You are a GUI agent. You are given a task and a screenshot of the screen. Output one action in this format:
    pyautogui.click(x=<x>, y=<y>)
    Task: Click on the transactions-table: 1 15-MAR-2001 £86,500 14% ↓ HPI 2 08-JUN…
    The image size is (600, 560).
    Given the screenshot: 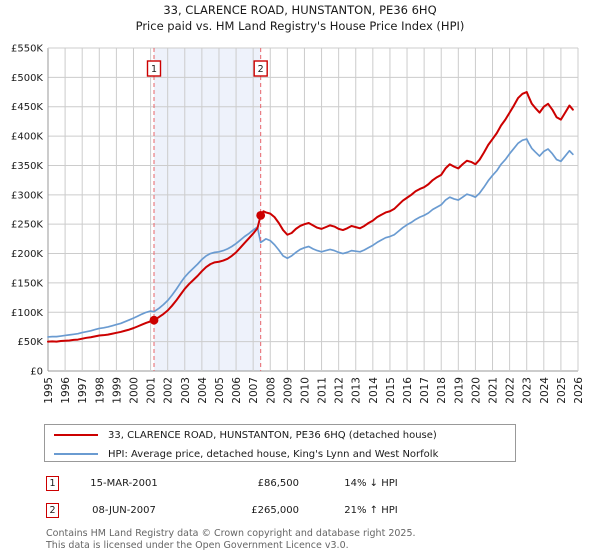 What is the action you would take?
    pyautogui.click(x=284, y=497)
    